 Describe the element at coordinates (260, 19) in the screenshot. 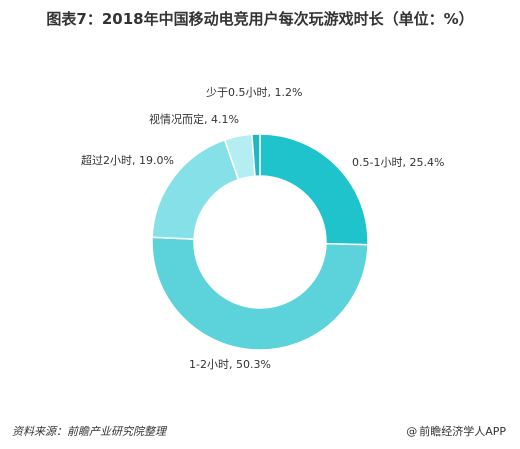

I see `chart-title: 图表7：2018年中国移动电竞用户每次玩游戏时长（单位：%）` at that location.